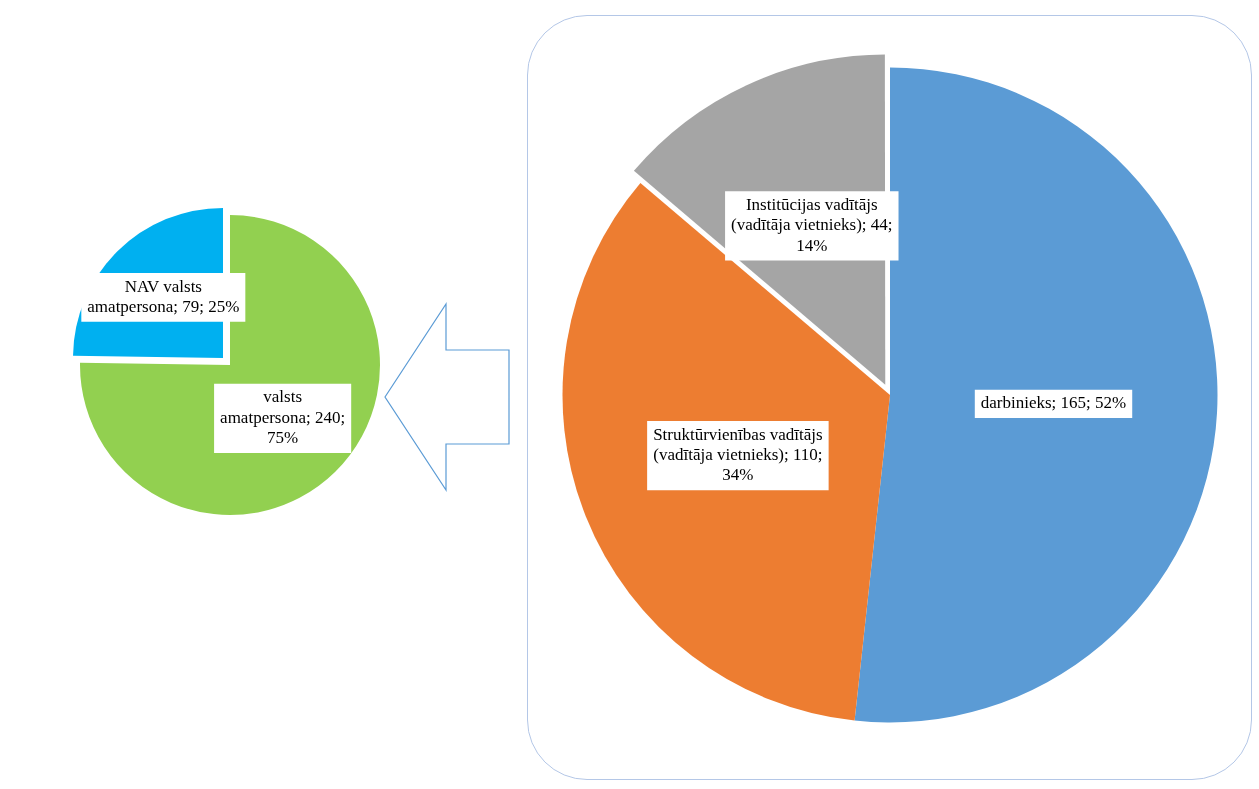 Image resolution: width=1259 pixels, height=789 pixels. I want to click on slice-label: NAV valsts amatpersona; 79; 25%, so click(163, 296).